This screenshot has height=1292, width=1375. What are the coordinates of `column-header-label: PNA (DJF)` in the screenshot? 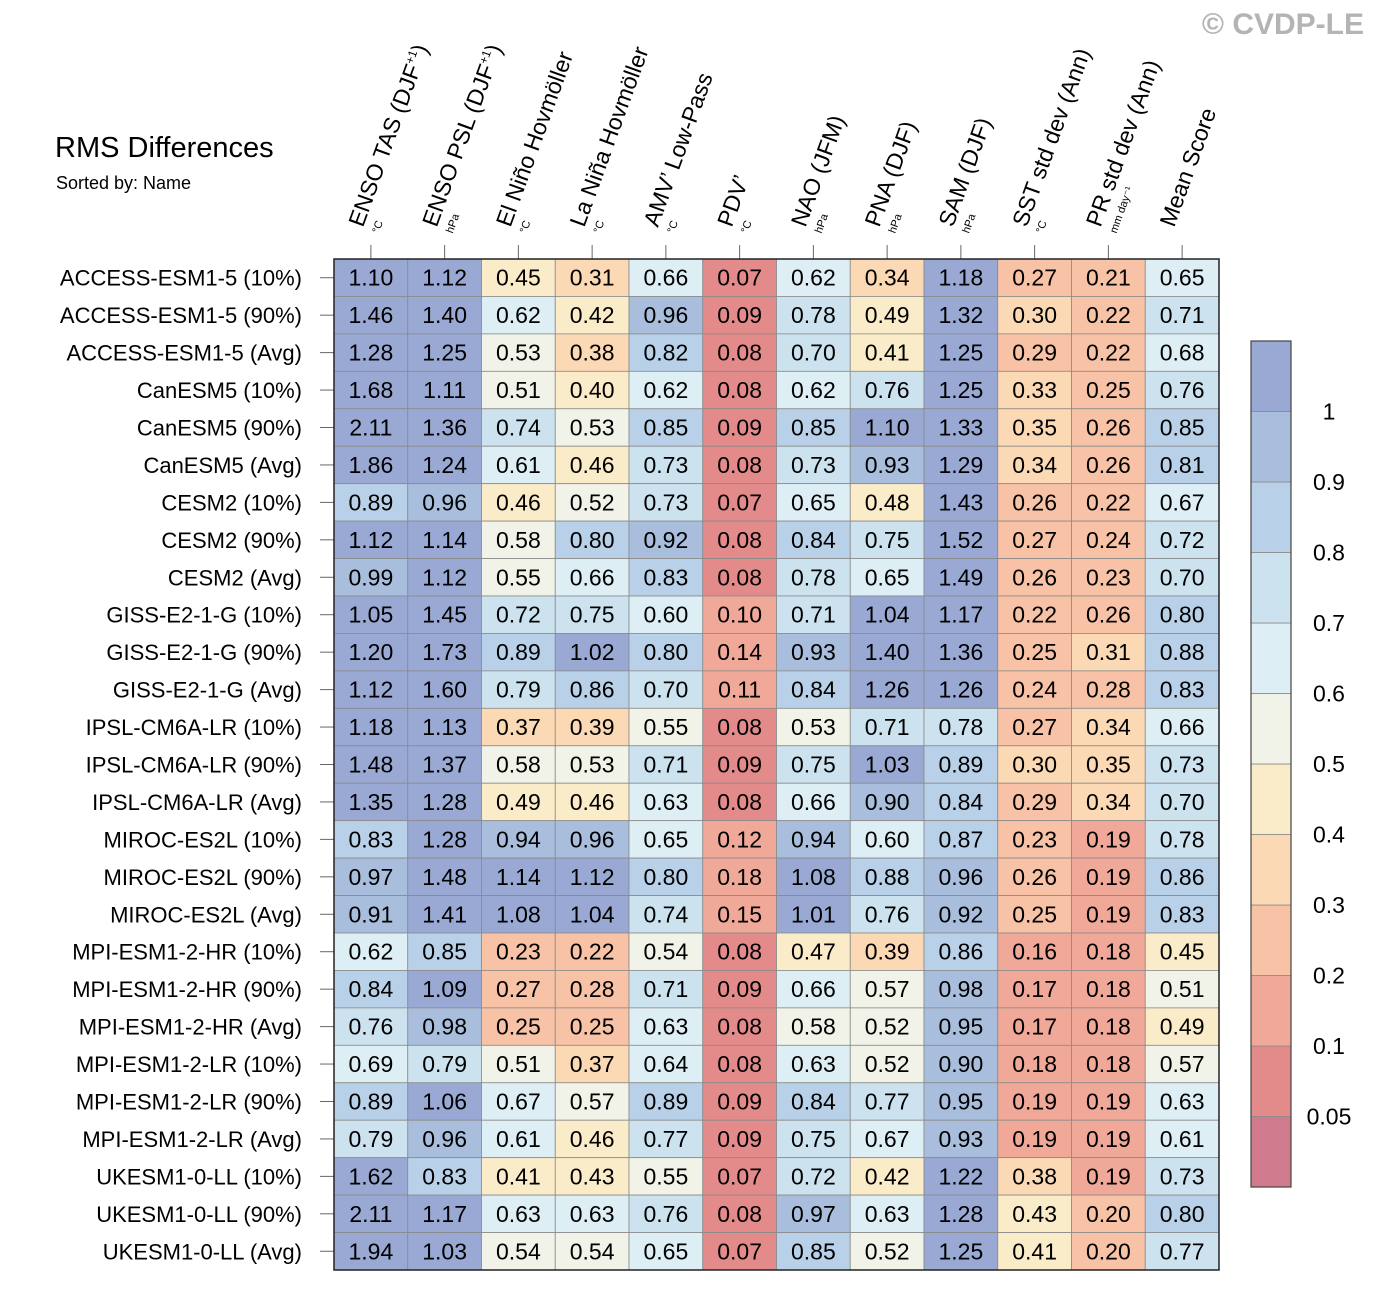 It's located at (890, 174).